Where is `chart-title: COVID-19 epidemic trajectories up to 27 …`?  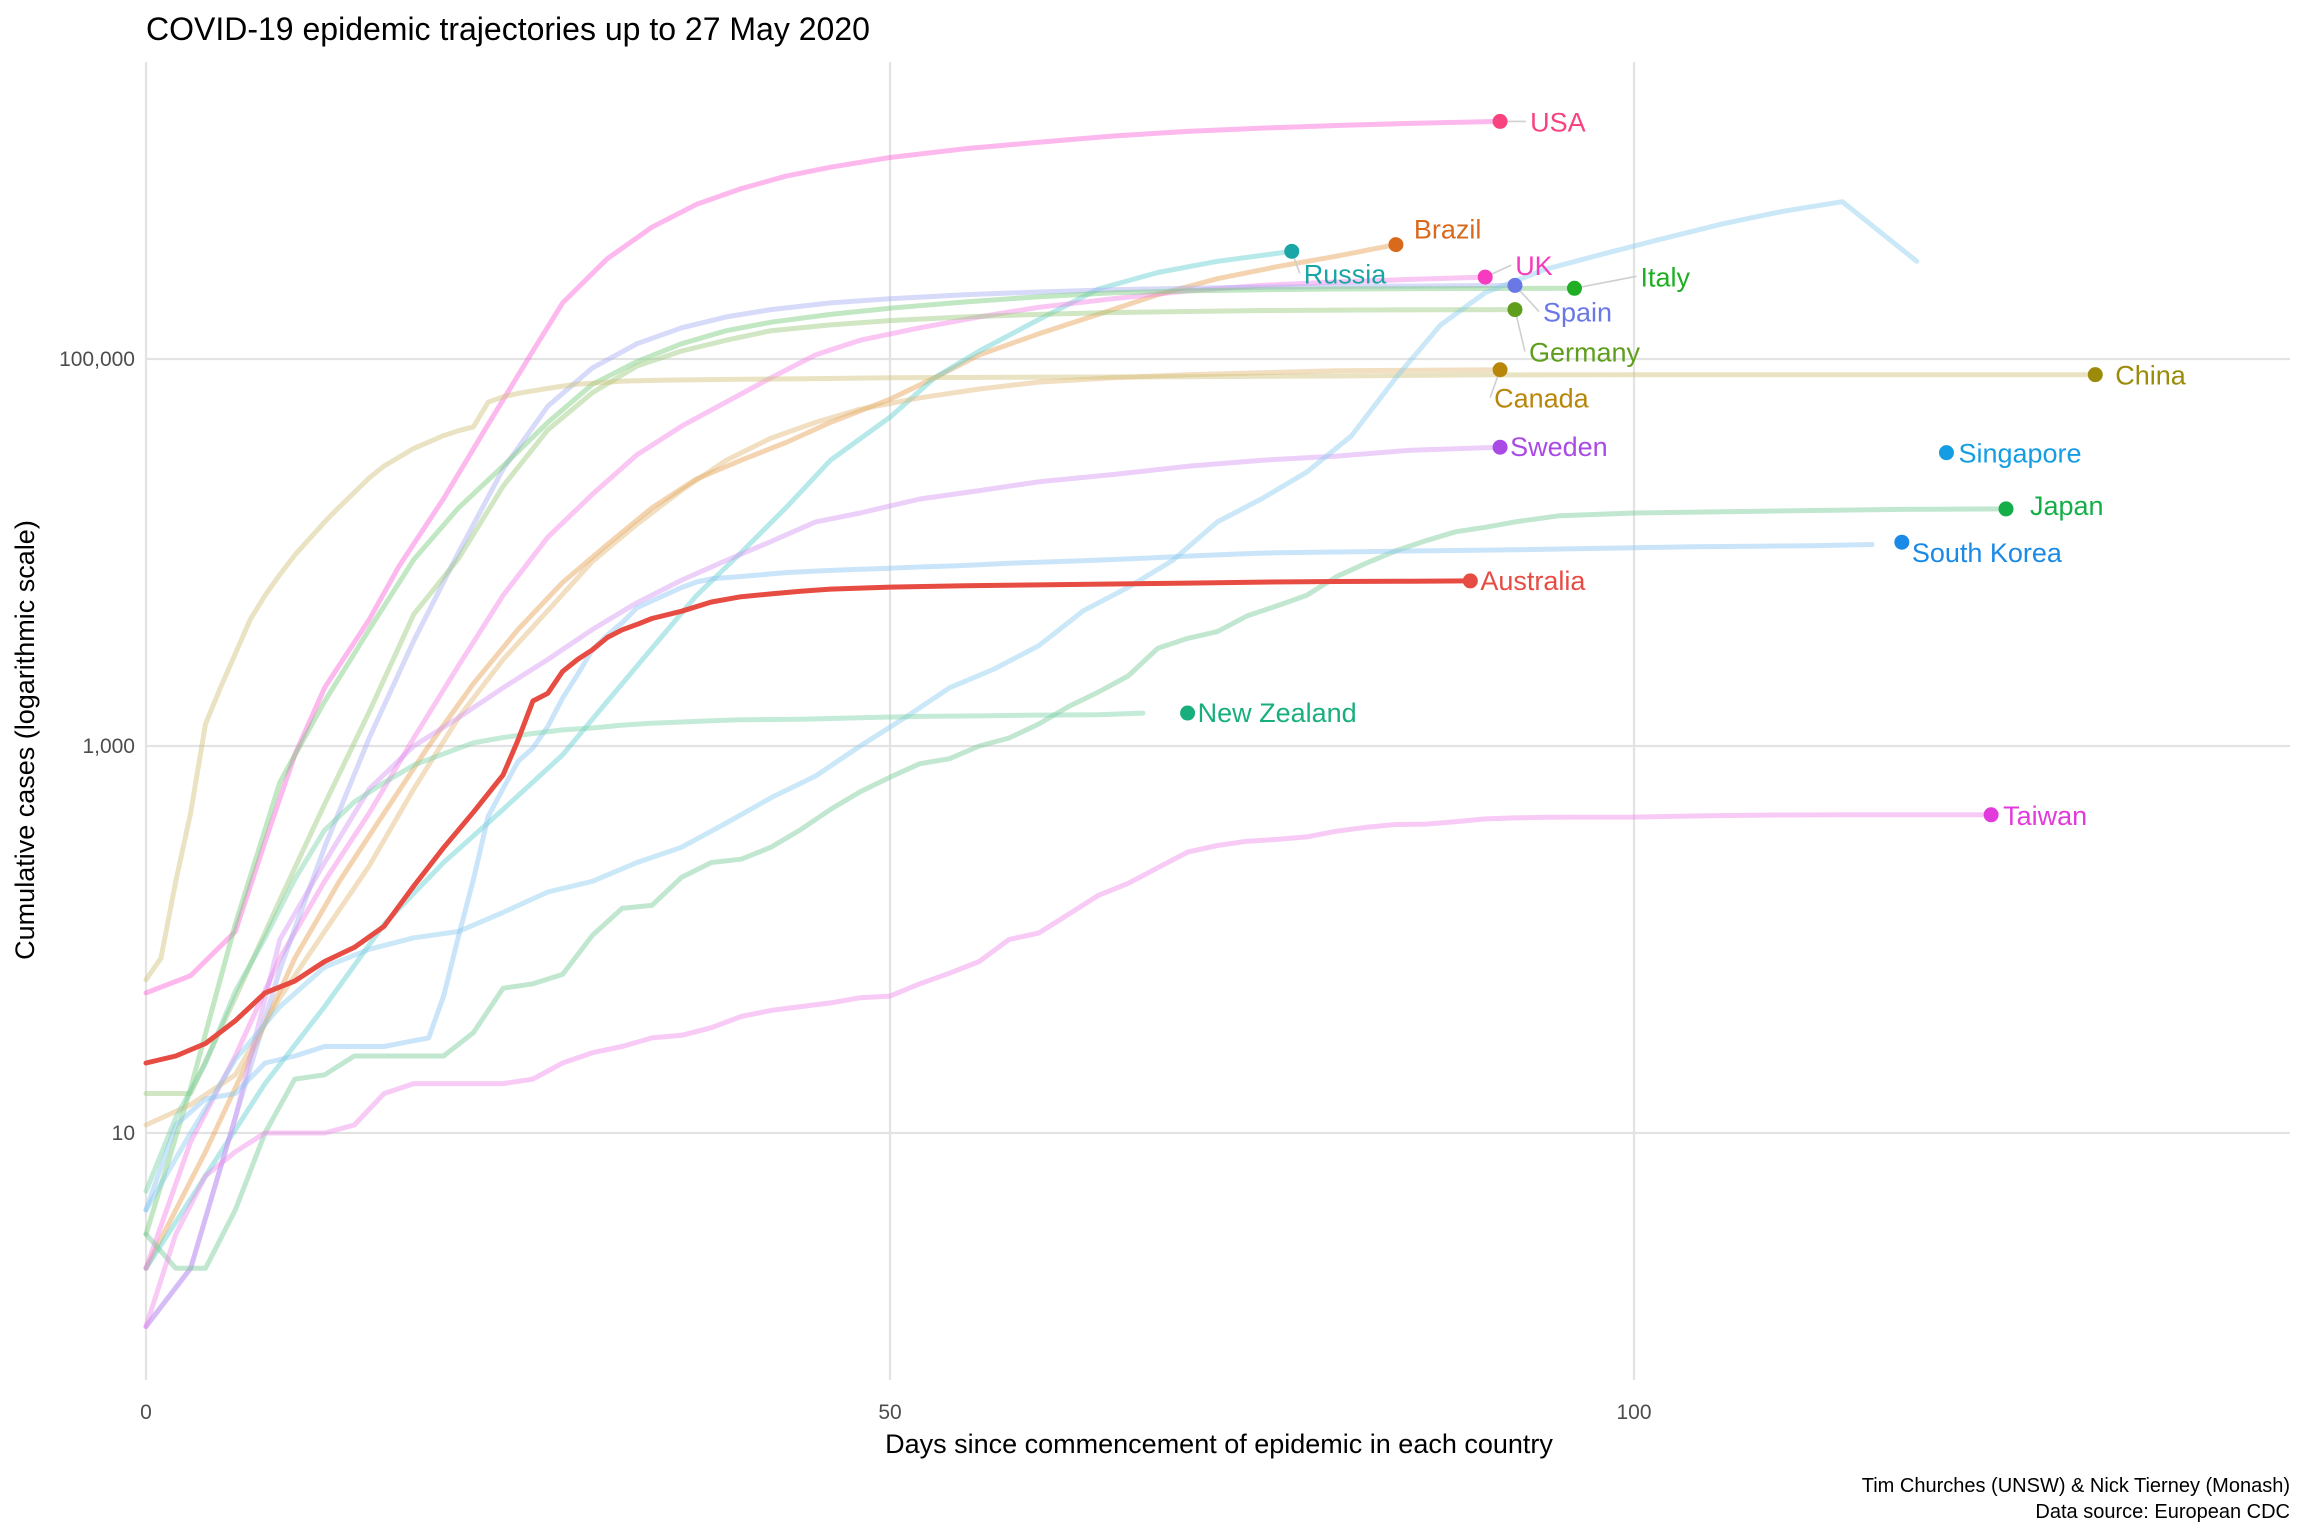
chart-title: COVID-19 epidemic trajectories up to 27 … is located at coordinates (508, 29).